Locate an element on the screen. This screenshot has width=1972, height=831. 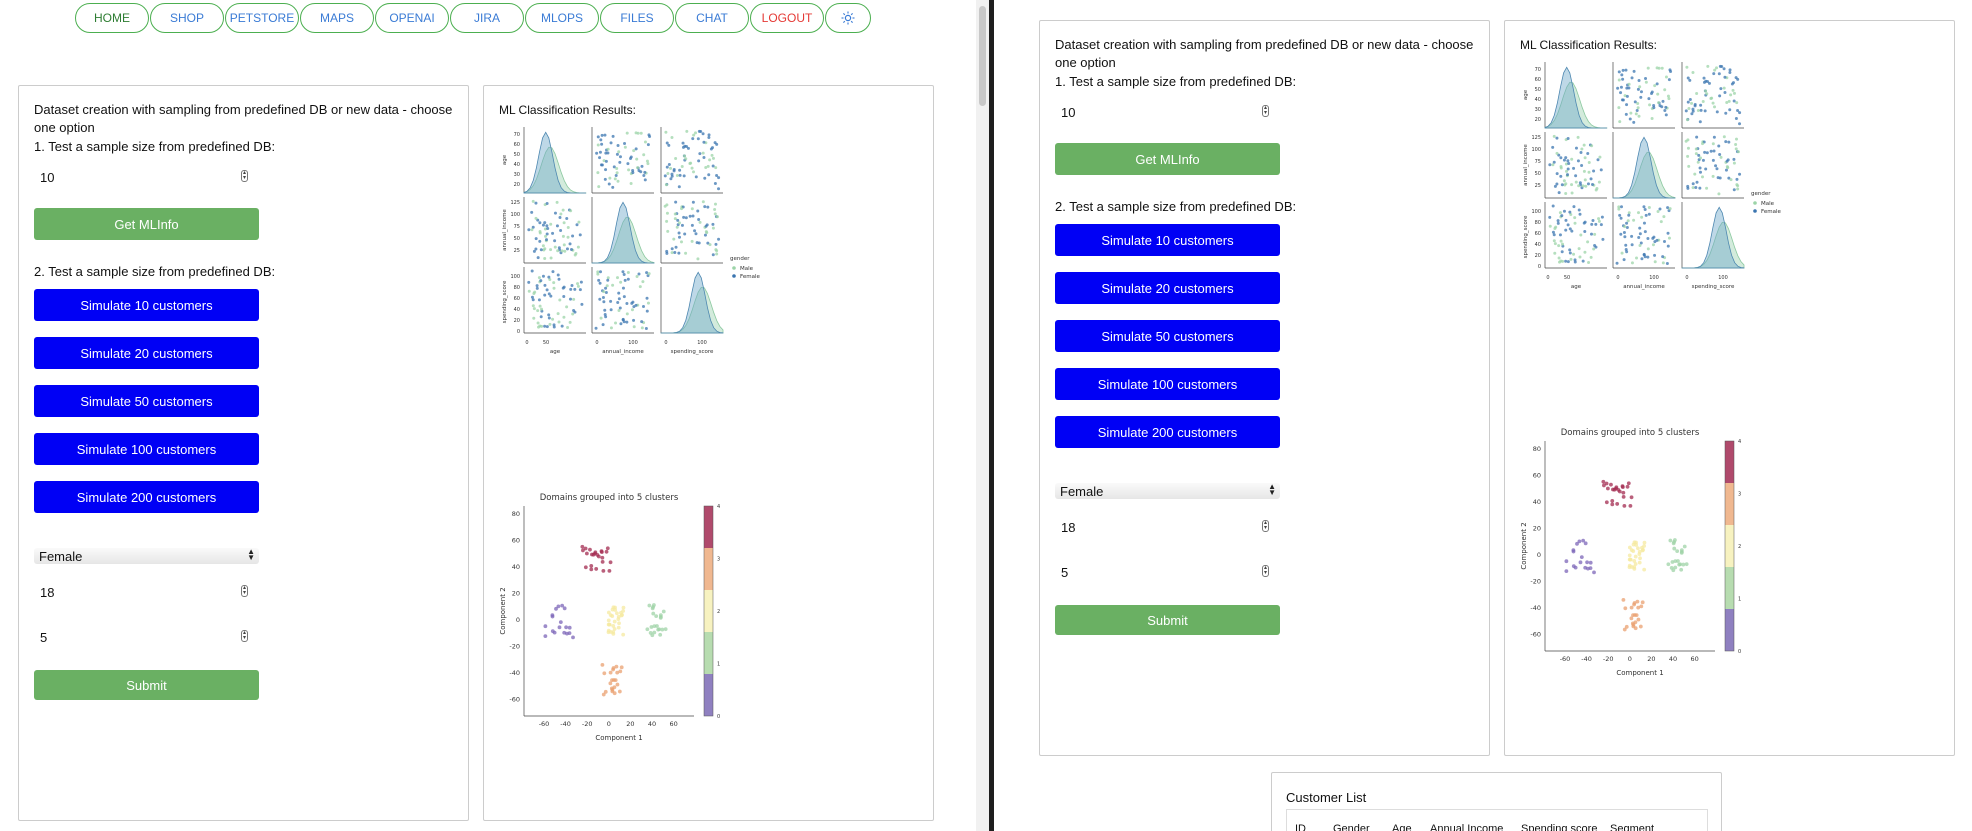
theme-toggle-button is located at coordinates (848, 18).